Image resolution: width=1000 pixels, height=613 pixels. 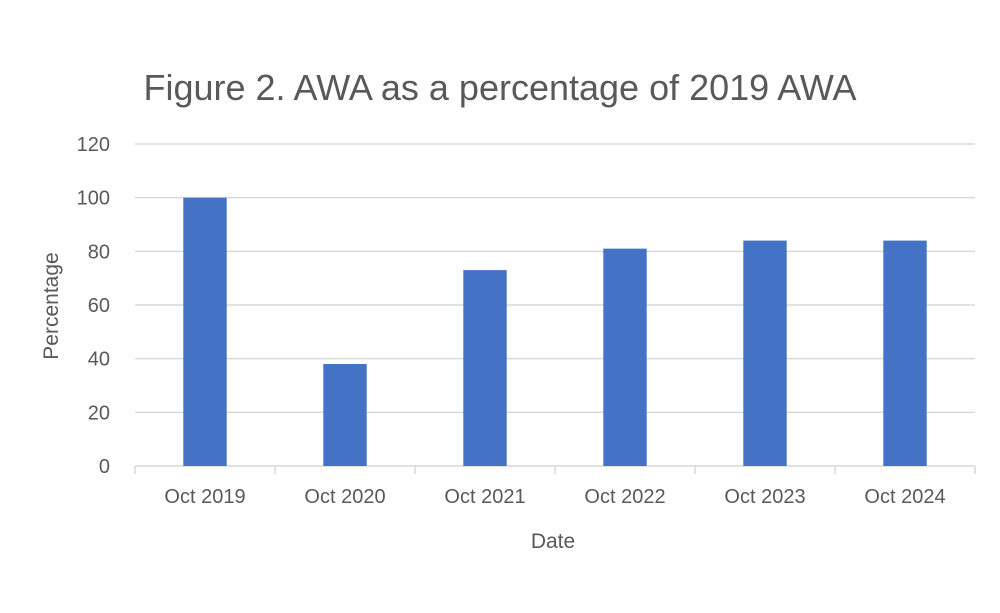 I want to click on y-tick-labels: 0 20 40 60 80 100 120, so click(x=93, y=306).